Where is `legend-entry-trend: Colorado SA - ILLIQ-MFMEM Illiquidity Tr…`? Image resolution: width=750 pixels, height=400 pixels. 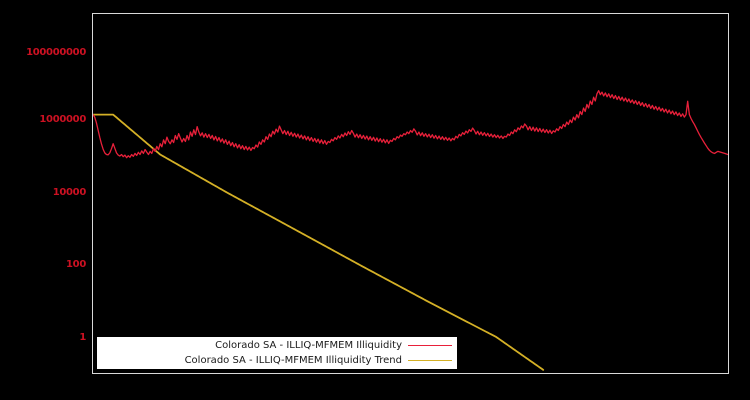
legend-entry-trend: Colorado SA - ILLIQ-MFMEM Illiquidity Tr… is located at coordinates (277, 360).